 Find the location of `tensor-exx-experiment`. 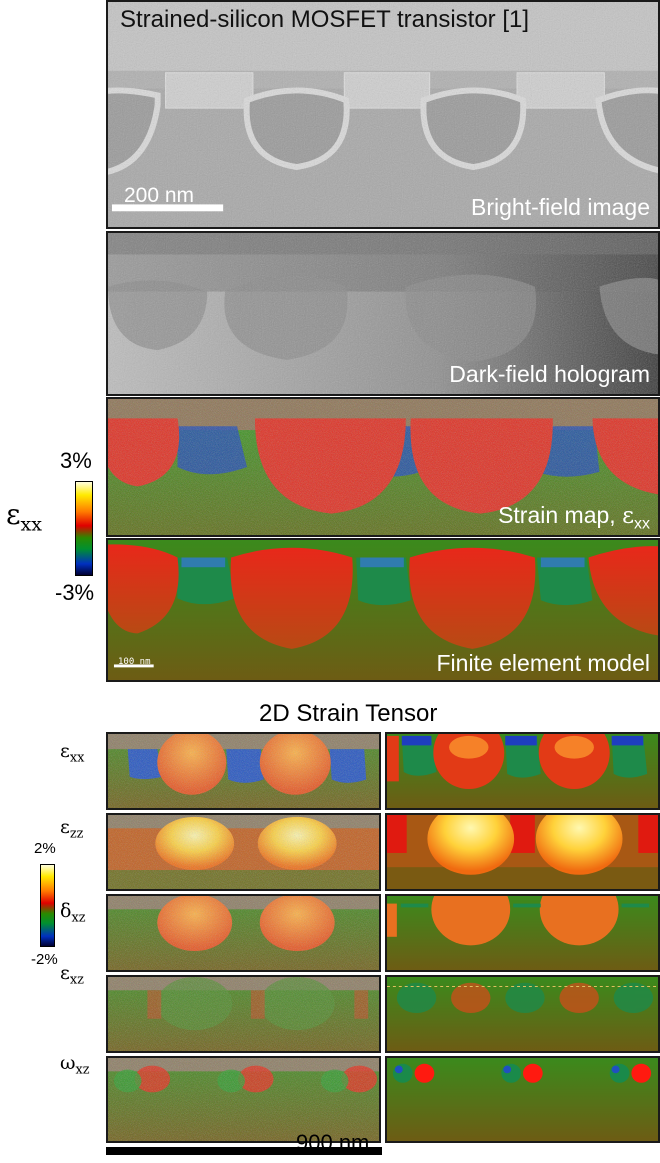

tensor-exx-experiment is located at coordinates (243, 771).